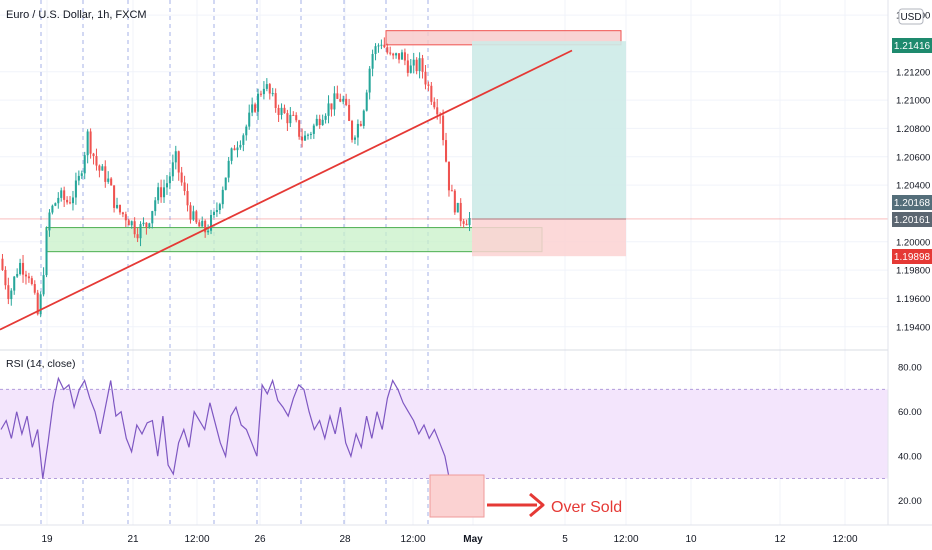 Image resolution: width=932 pixels, height=550 pixels. I want to click on rsi-tick-label: 40.00, so click(910, 457).